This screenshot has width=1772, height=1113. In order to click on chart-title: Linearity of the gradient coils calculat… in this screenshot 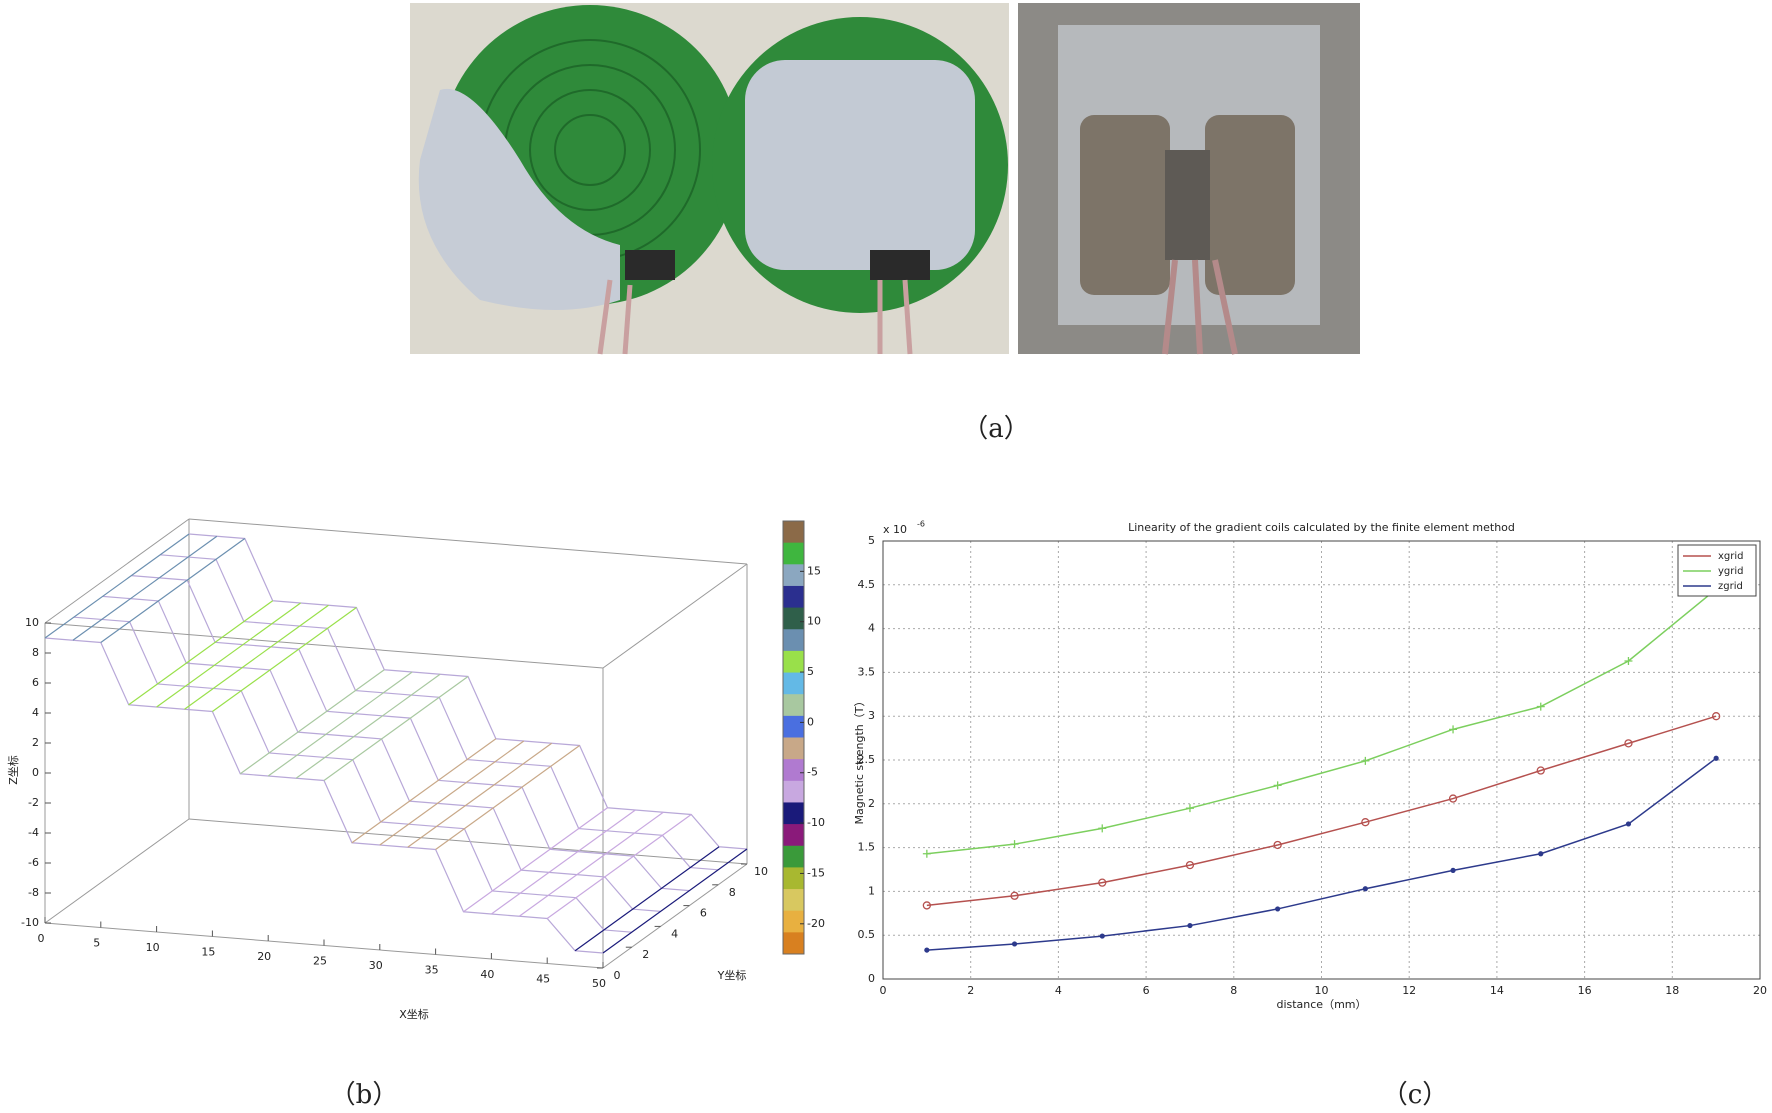, I will do `click(1321, 527)`.